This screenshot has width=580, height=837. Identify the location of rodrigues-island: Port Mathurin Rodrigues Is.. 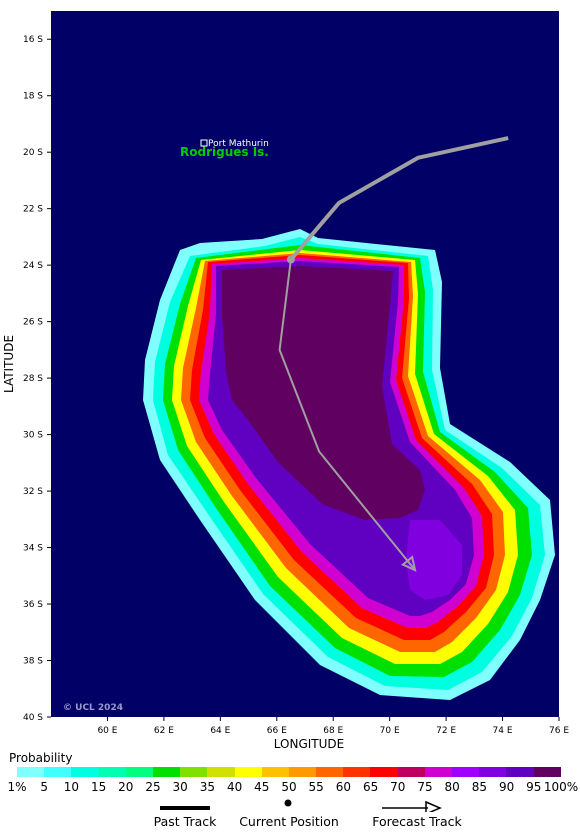
(224, 149).